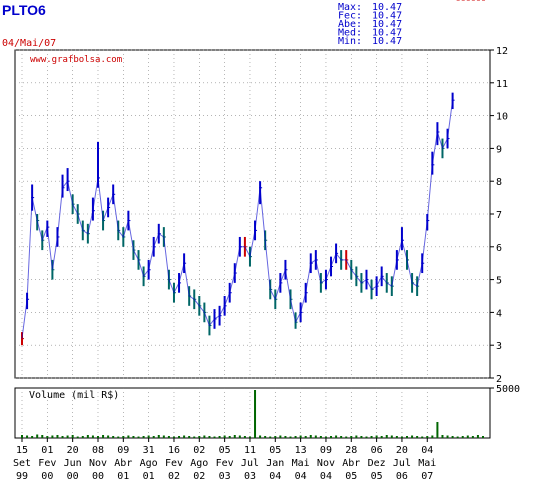 The width and height of the screenshot is (545, 490). What do you see at coordinates (350, 41) in the screenshot?
I see `stat-label: Min:` at bounding box center [350, 41].